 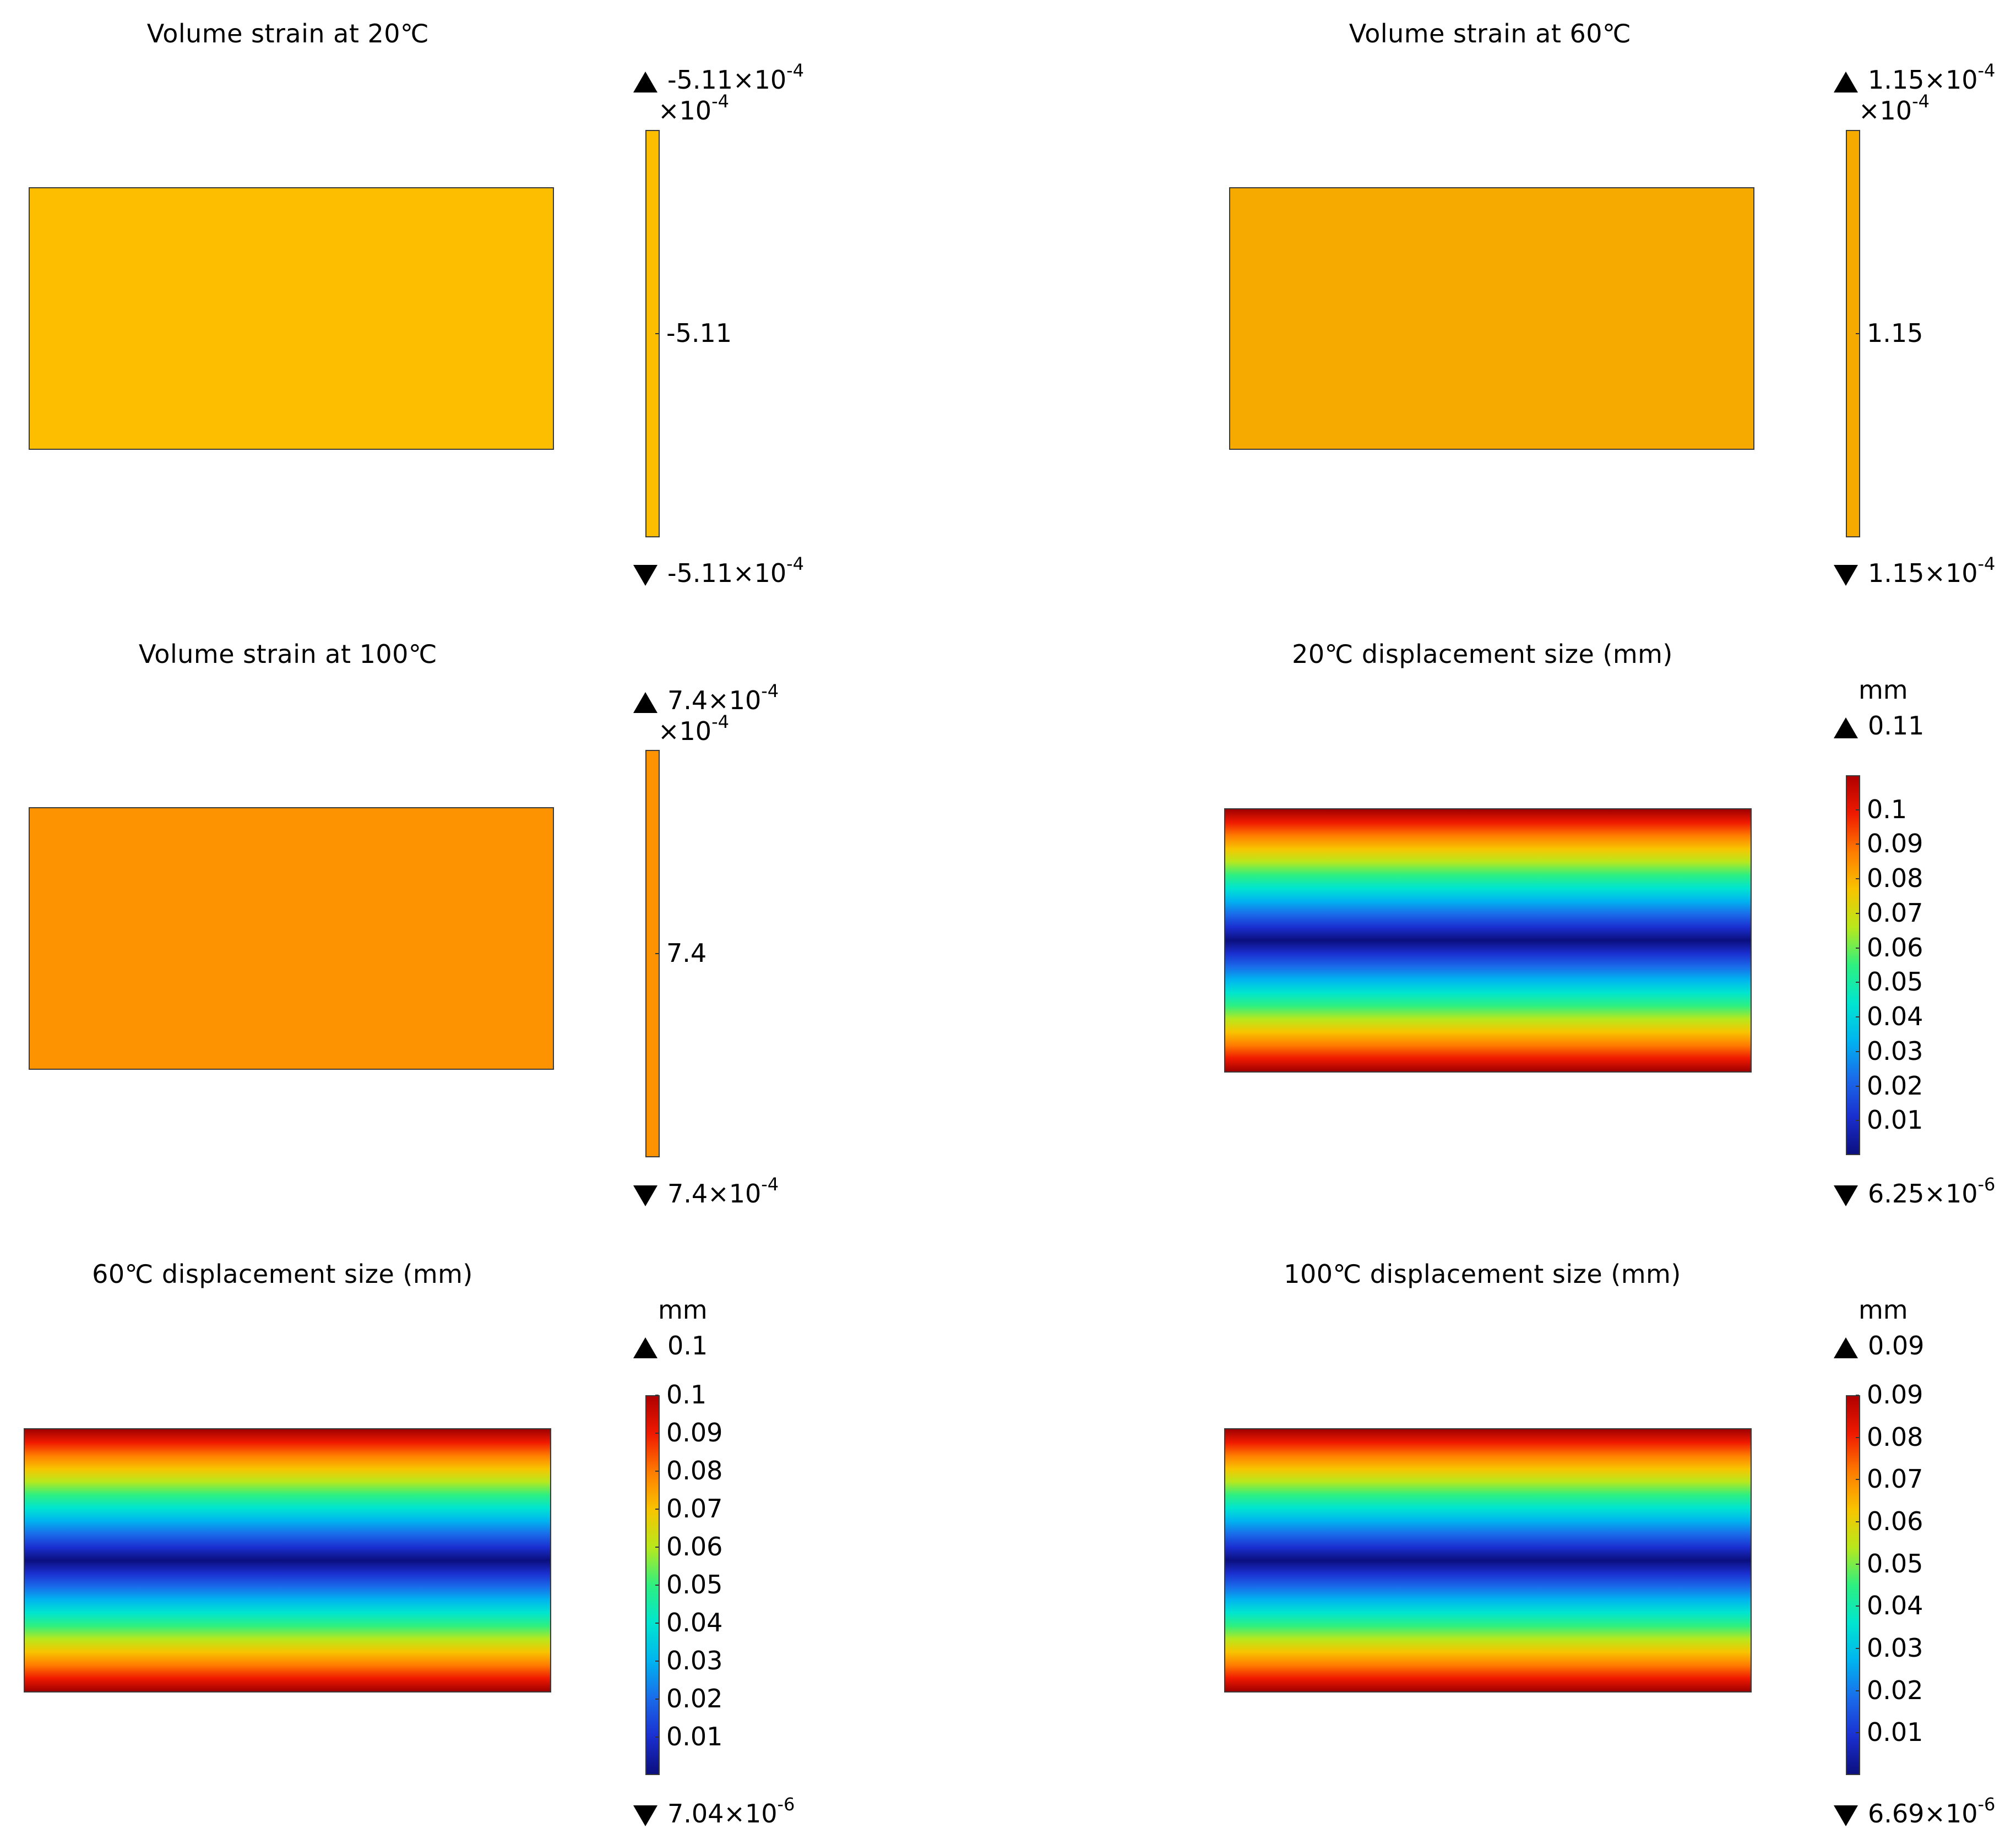 I want to click on multiplier-exponent: -4, so click(x=720, y=721).